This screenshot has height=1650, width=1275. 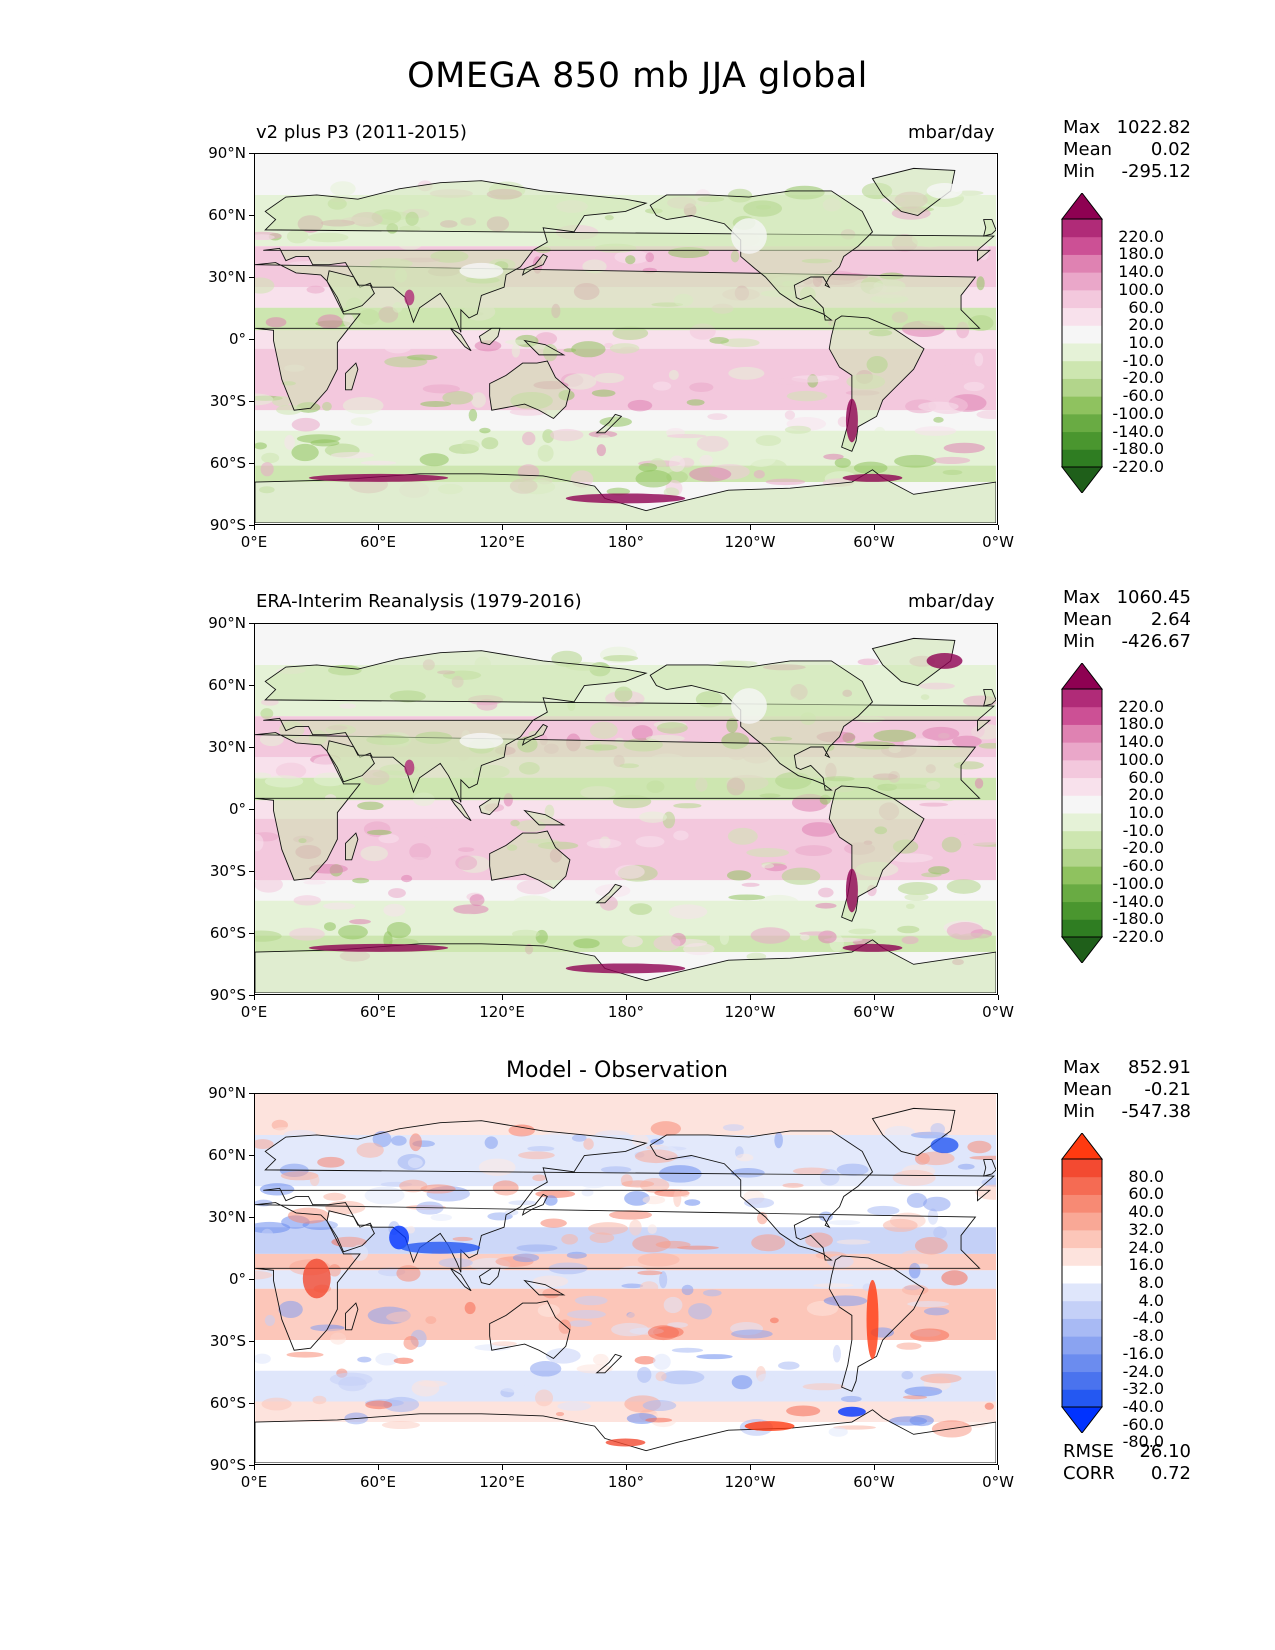 I want to click on coastline-north_america, so click(x=761, y=725).